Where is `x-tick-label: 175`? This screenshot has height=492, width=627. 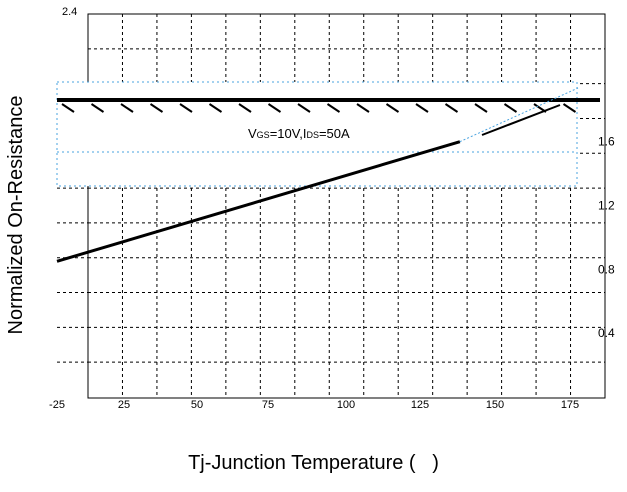
x-tick-label: 175 is located at coordinates (570, 405).